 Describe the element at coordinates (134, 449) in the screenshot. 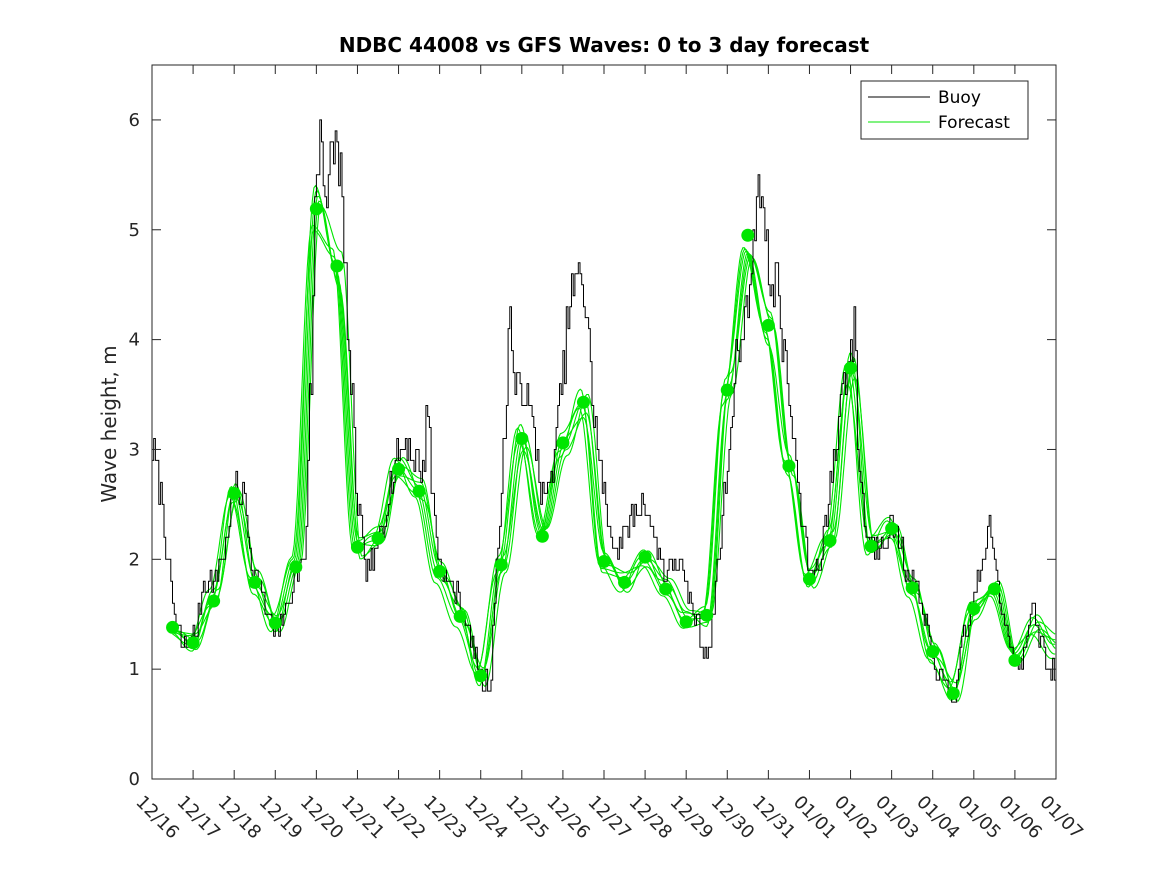

I see `y-tick-label: 3` at that location.